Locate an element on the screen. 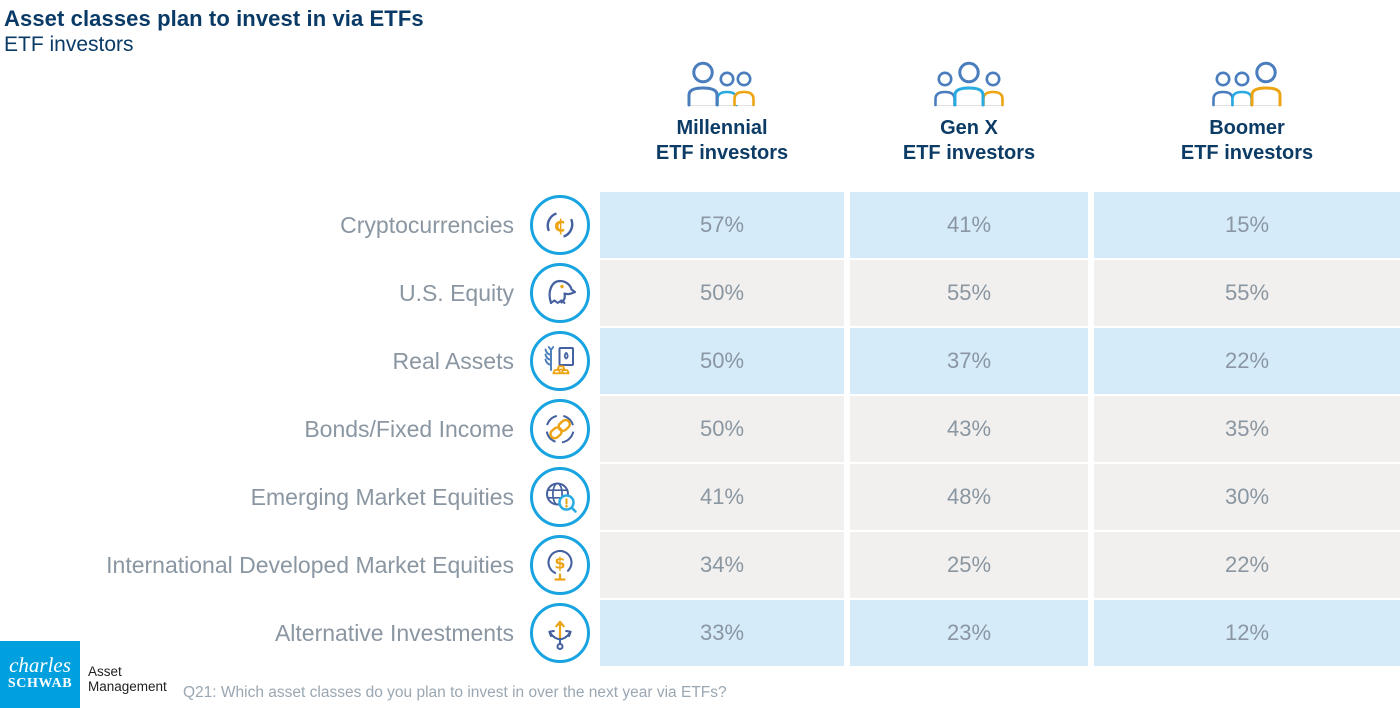 This screenshot has height=708, width=1400. row-label-0: Cryptocurrencies is located at coordinates (427, 225).